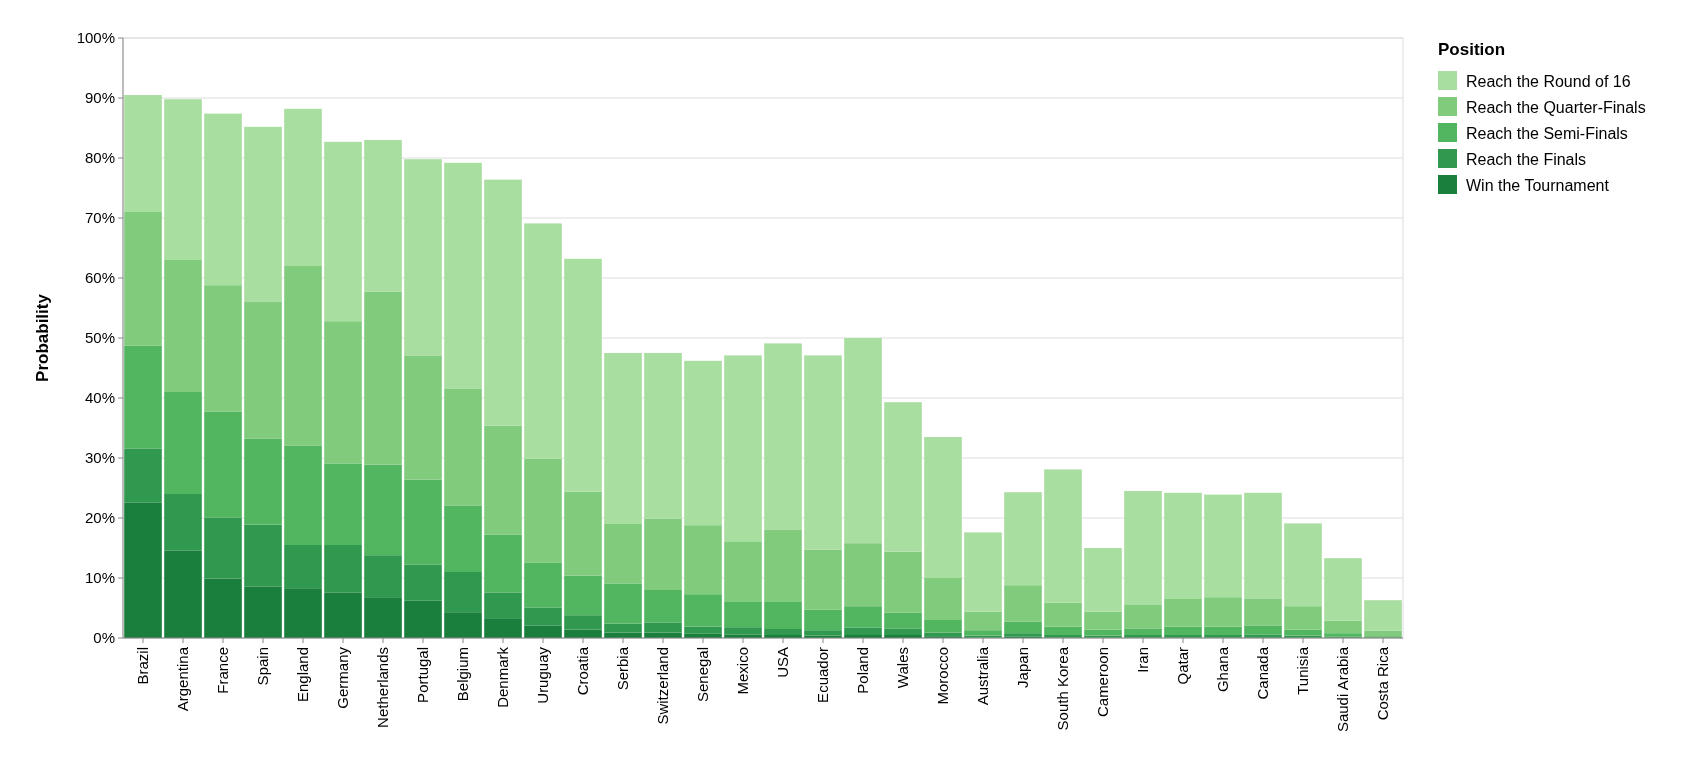  I want to click on y-tick-label: 80%, so click(99, 158).